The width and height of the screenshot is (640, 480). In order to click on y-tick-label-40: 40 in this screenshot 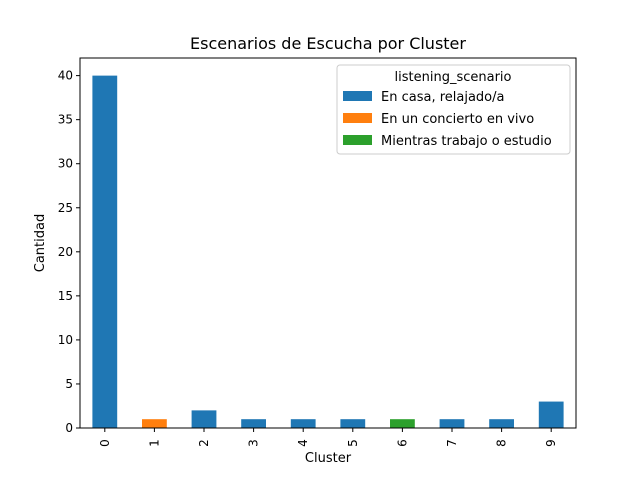, I will do `click(65, 76)`.